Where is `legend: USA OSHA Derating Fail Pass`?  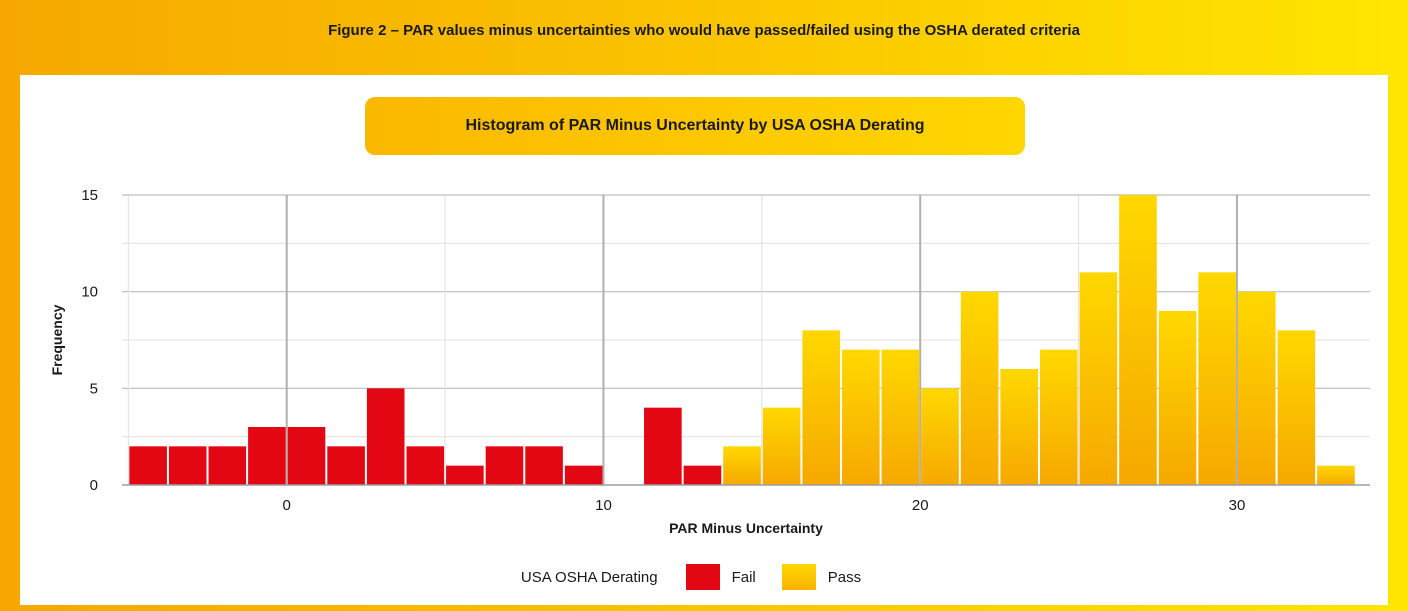
legend: USA OSHA Derating Fail Pass is located at coordinates (704, 577).